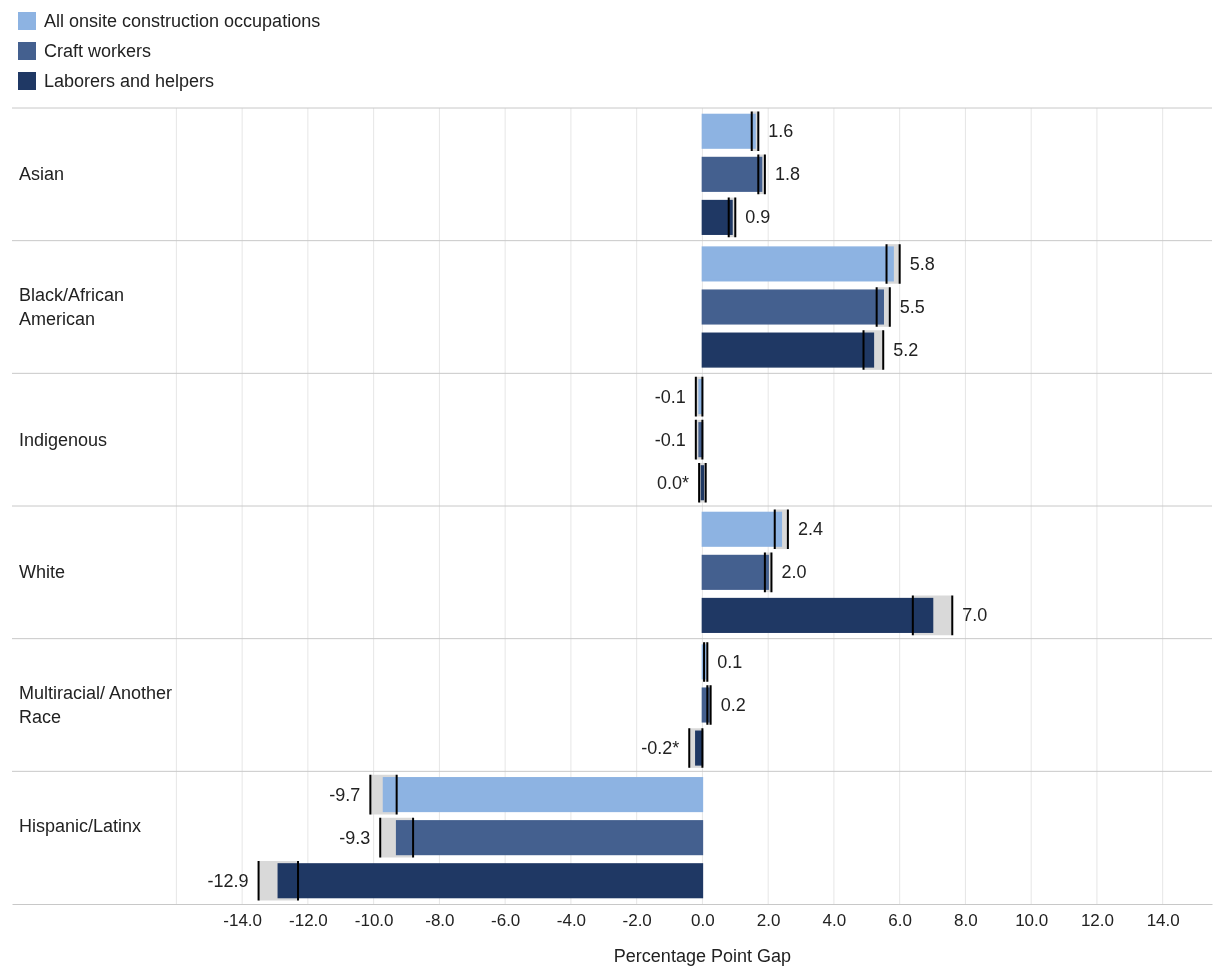  What do you see at coordinates (1097, 921) in the screenshot?
I see `x-tick-label: 12.0` at bounding box center [1097, 921].